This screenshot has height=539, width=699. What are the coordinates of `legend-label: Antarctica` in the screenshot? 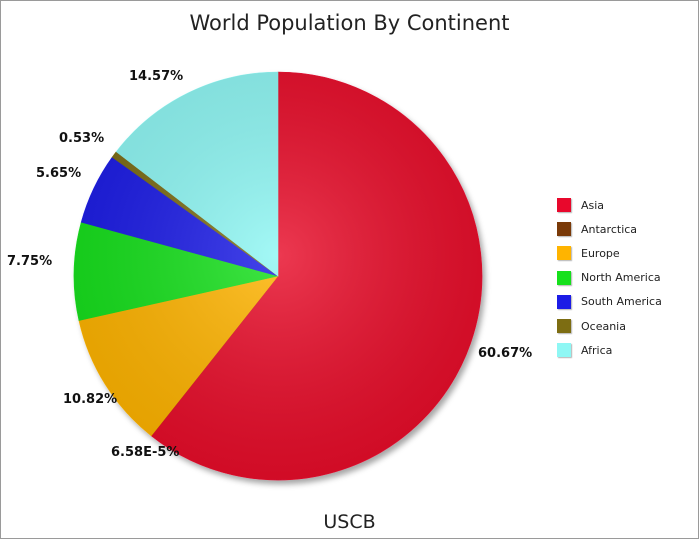 It's located at (609, 229).